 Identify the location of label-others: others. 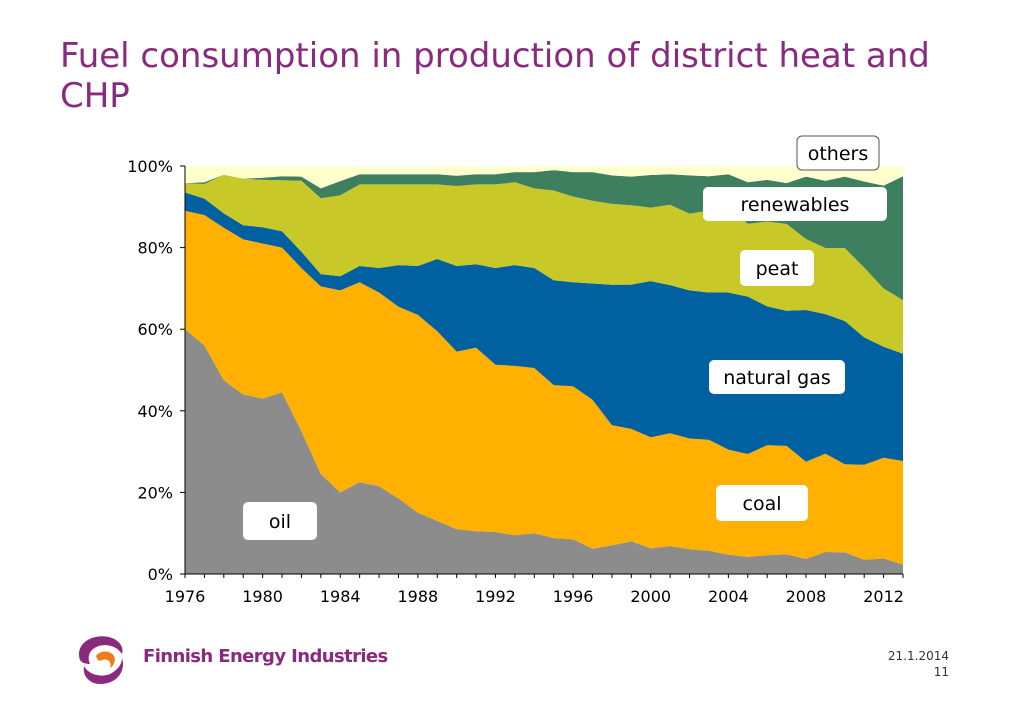
(838, 153).